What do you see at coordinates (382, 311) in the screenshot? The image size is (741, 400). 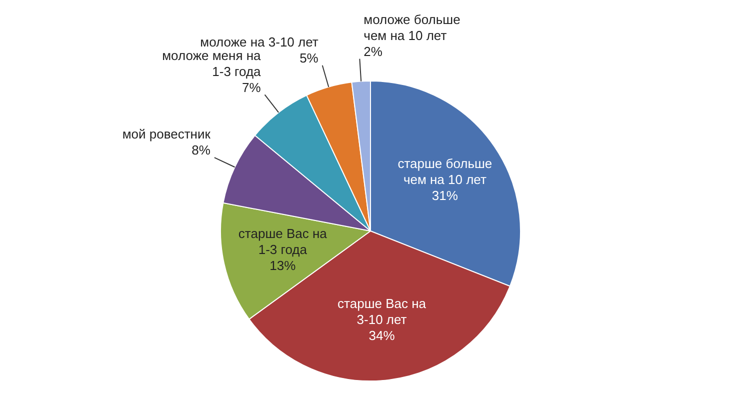 I see `slice-label: старше Вас на 3-10 лет` at bounding box center [382, 311].